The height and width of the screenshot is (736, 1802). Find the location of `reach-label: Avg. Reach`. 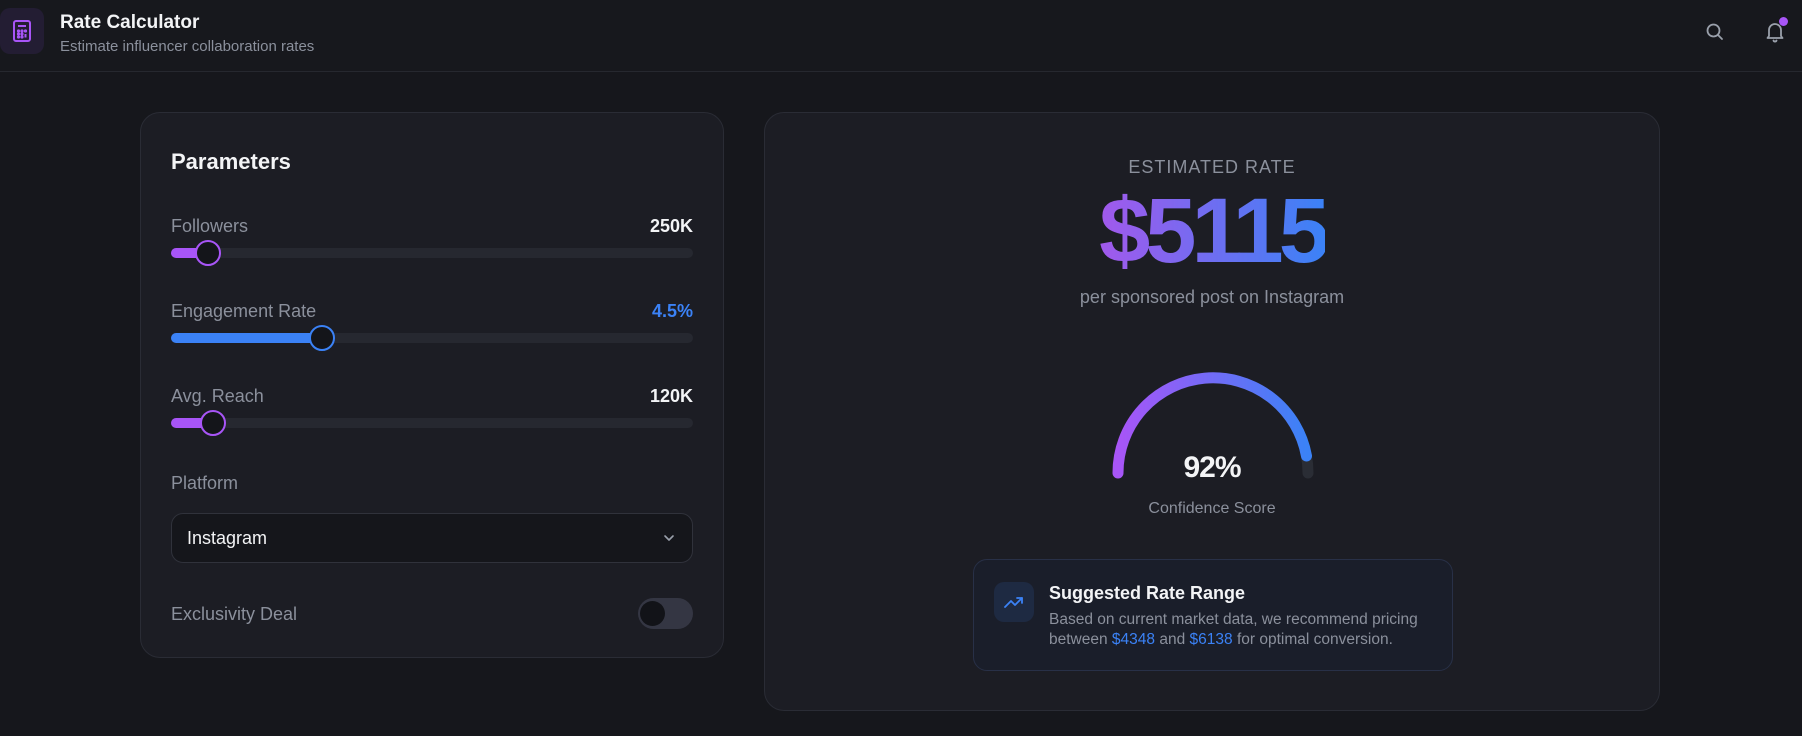

reach-label: Avg. Reach is located at coordinates (217, 396).